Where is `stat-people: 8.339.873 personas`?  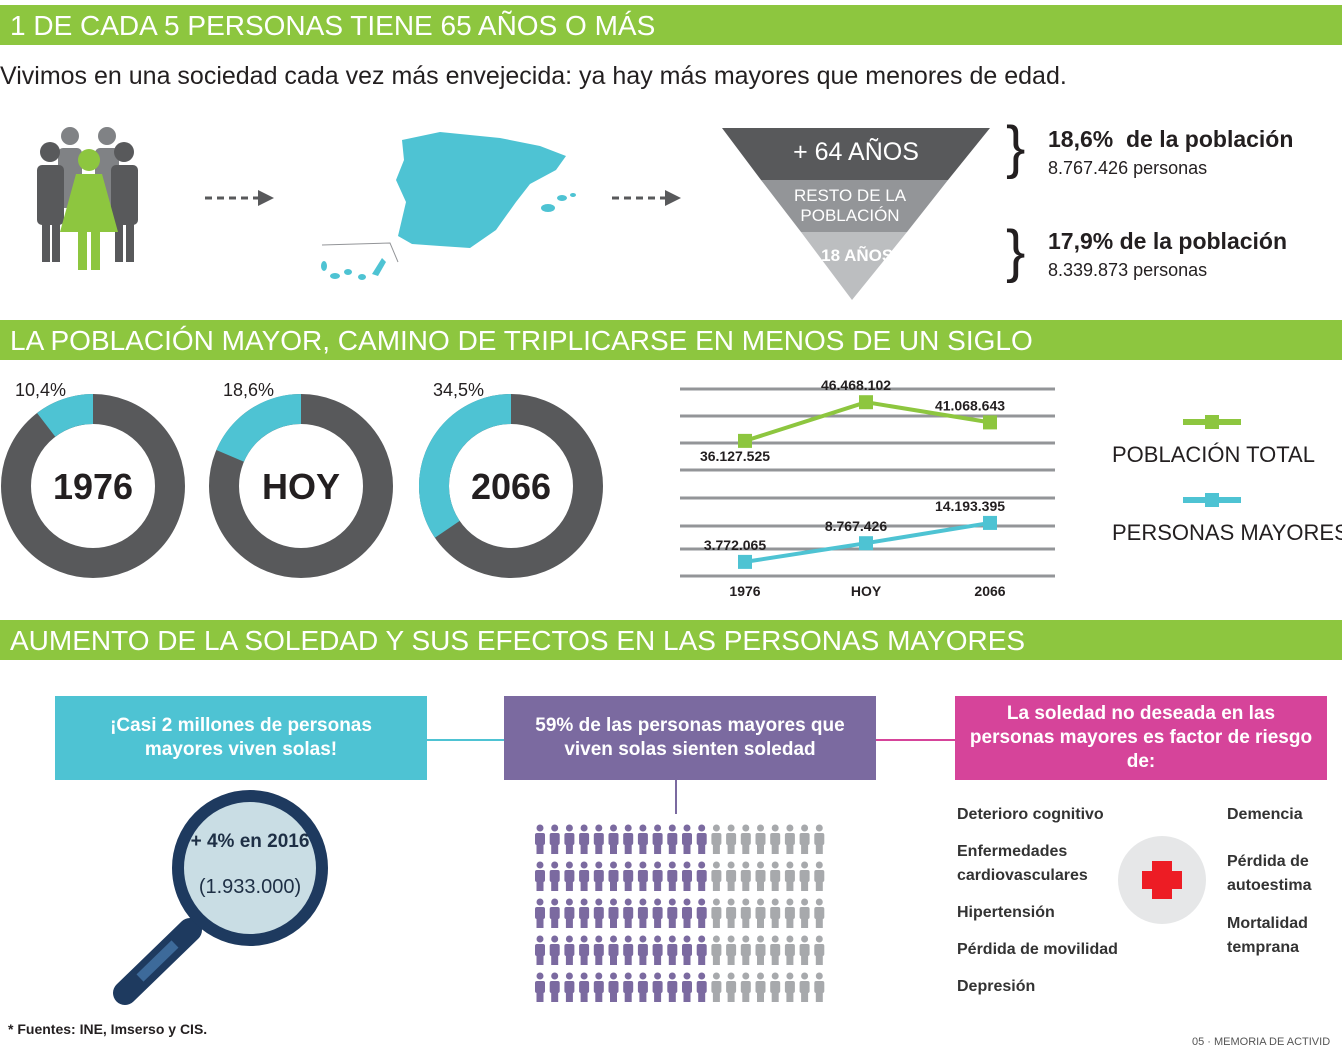 stat-people: 8.339.873 personas is located at coordinates (1128, 270).